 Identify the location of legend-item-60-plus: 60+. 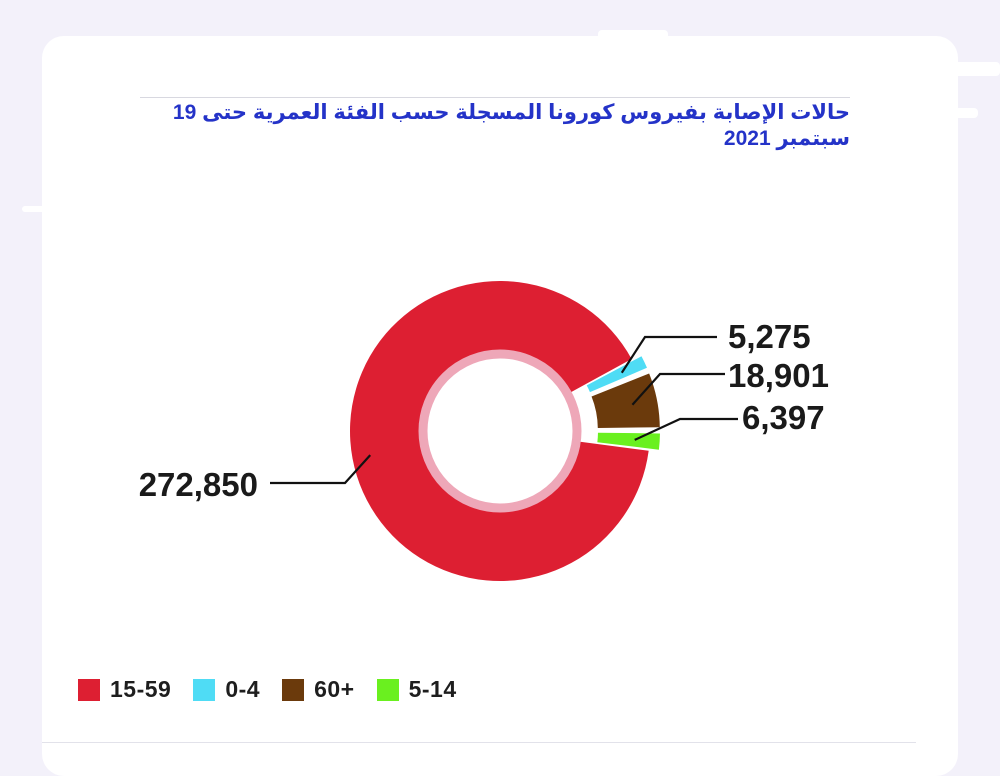
(318, 689).